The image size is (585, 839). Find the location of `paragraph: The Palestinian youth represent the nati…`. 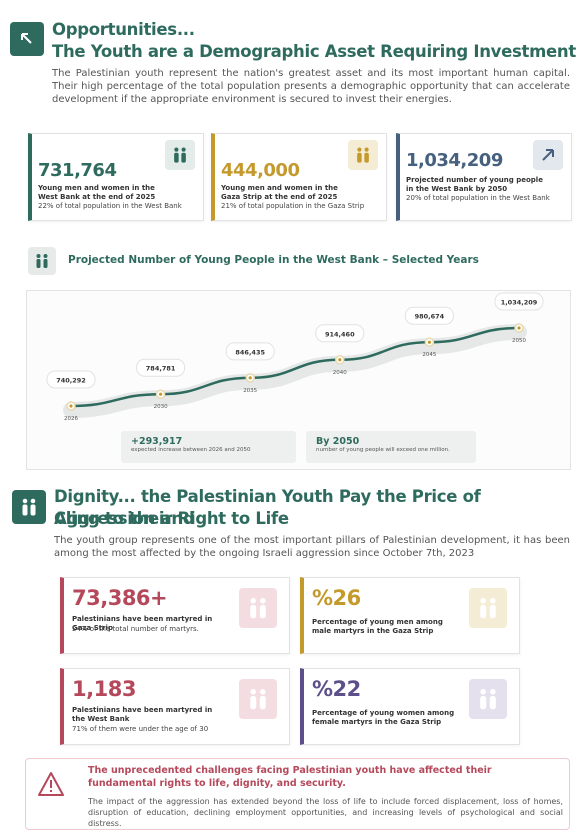

paragraph: The Palestinian youth represent the nati… is located at coordinates (311, 86).